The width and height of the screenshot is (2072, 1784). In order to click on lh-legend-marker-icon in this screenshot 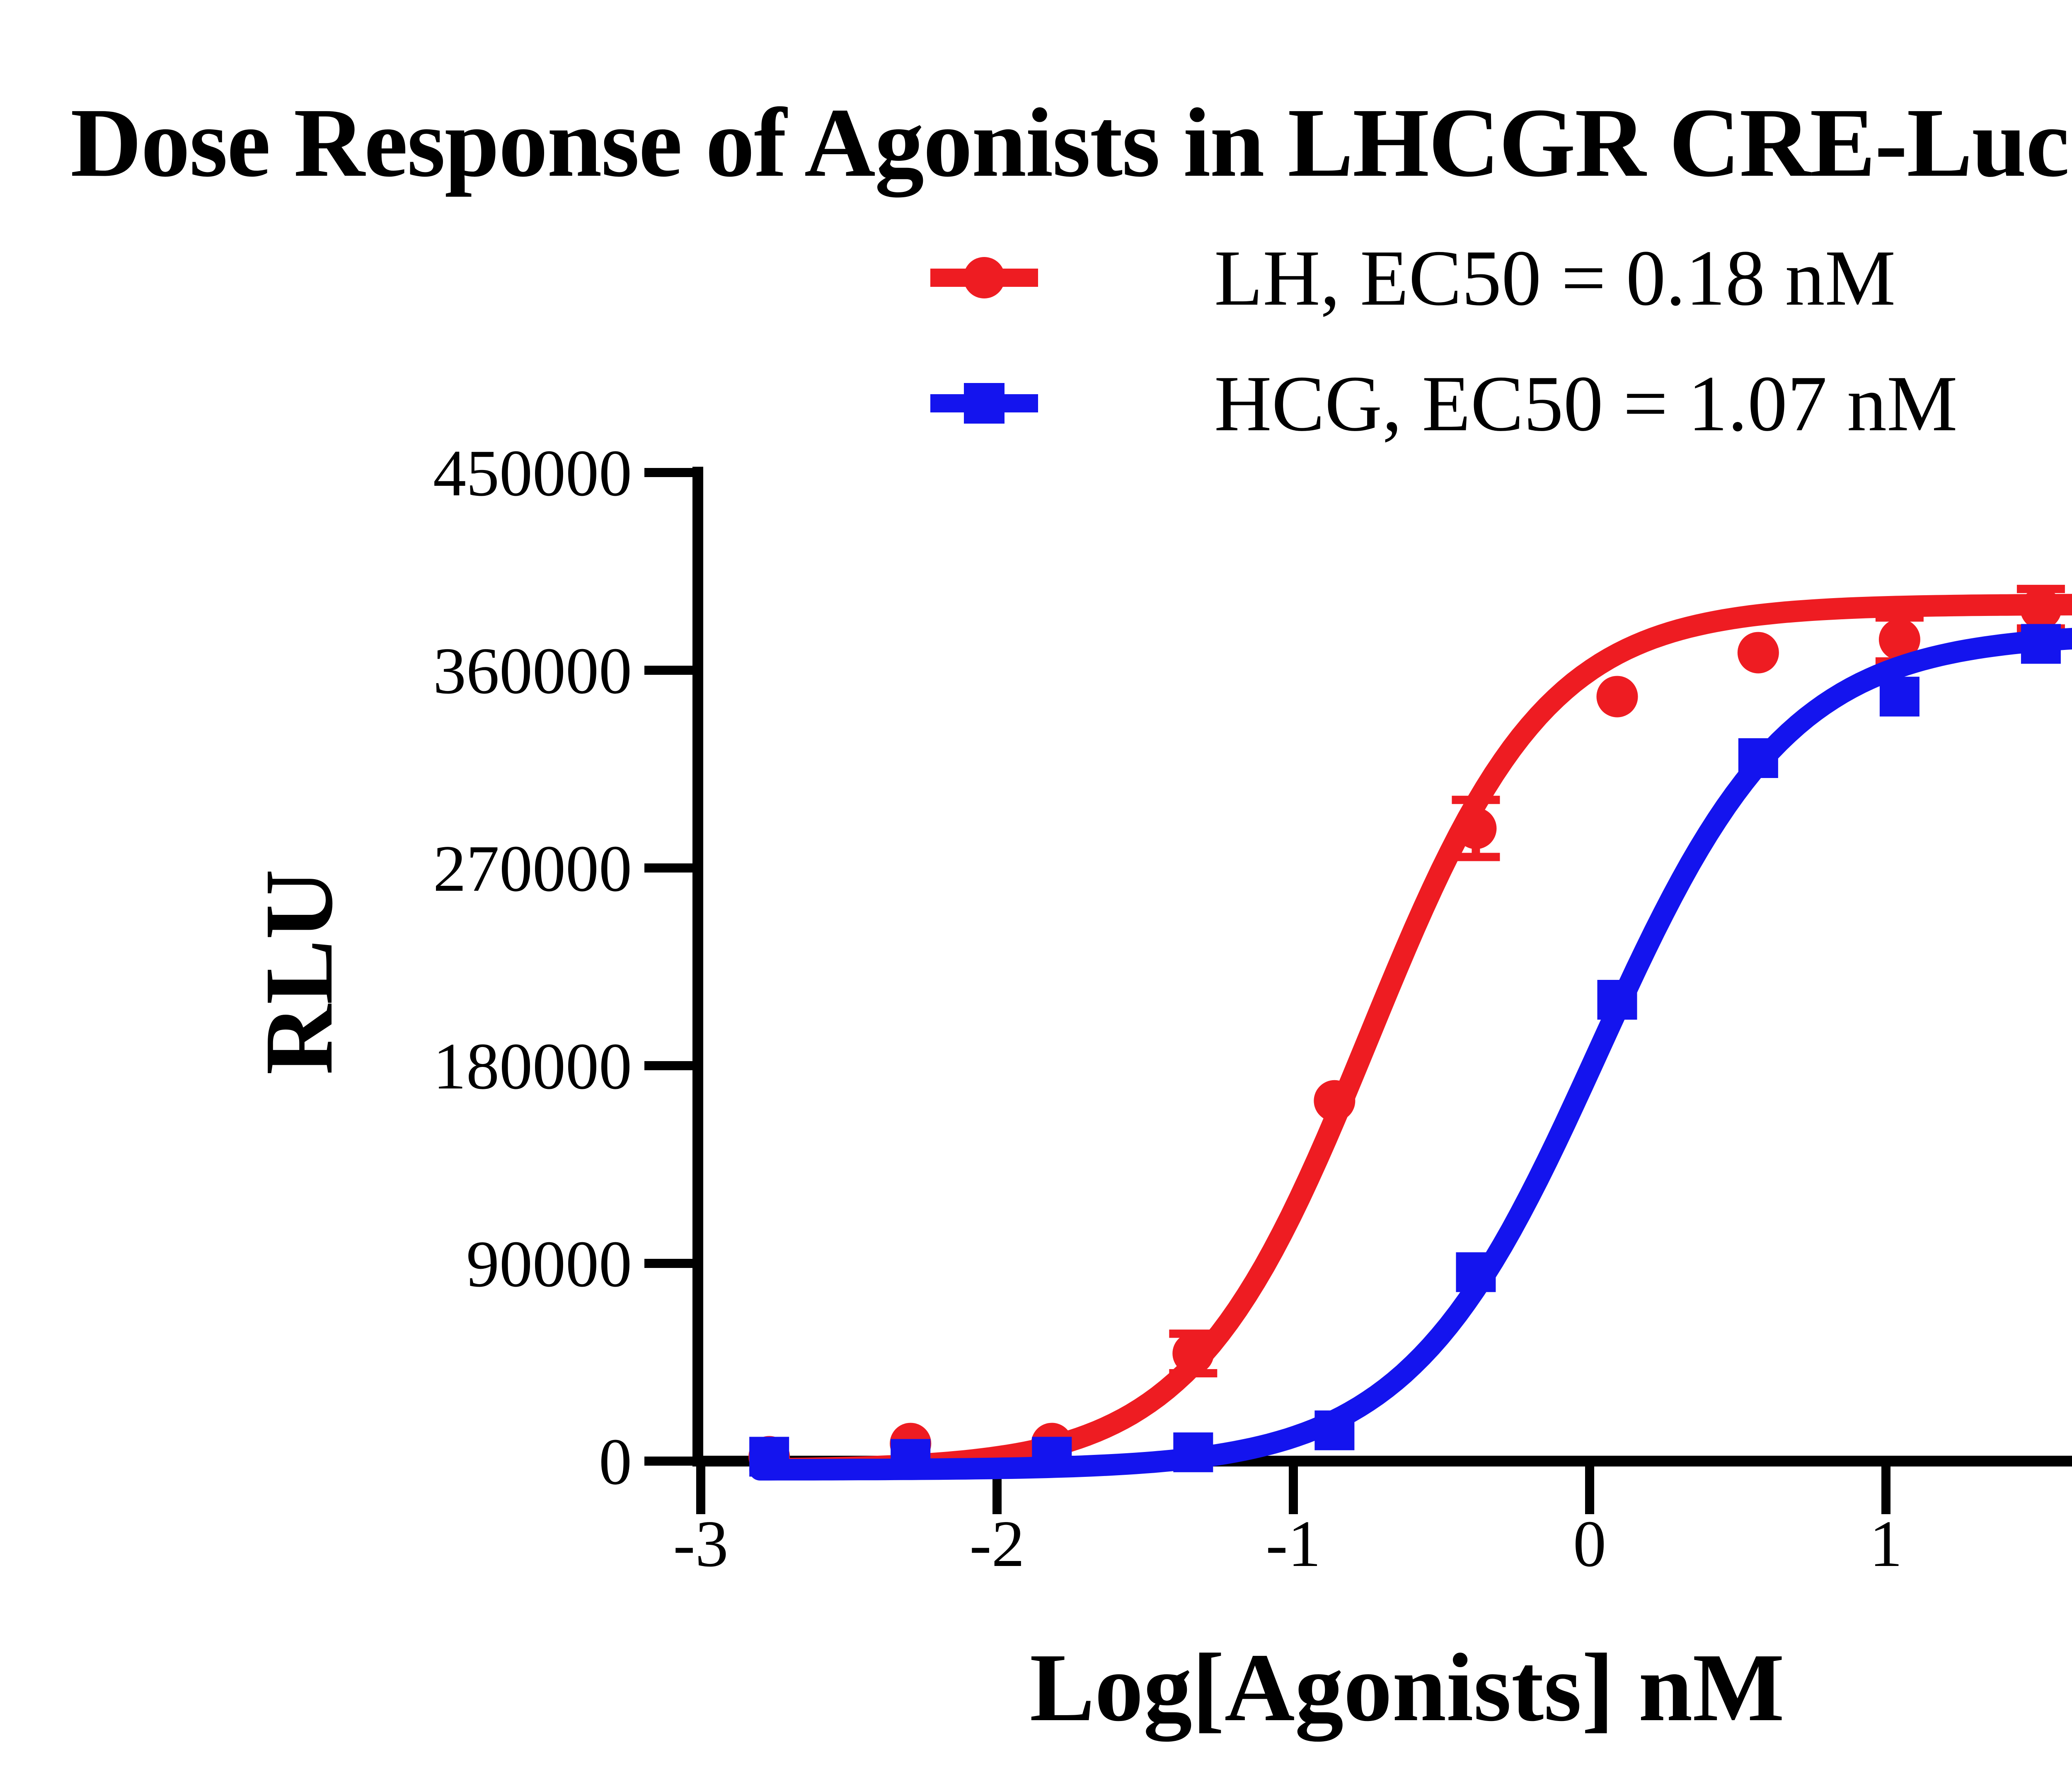, I will do `click(984, 277)`.